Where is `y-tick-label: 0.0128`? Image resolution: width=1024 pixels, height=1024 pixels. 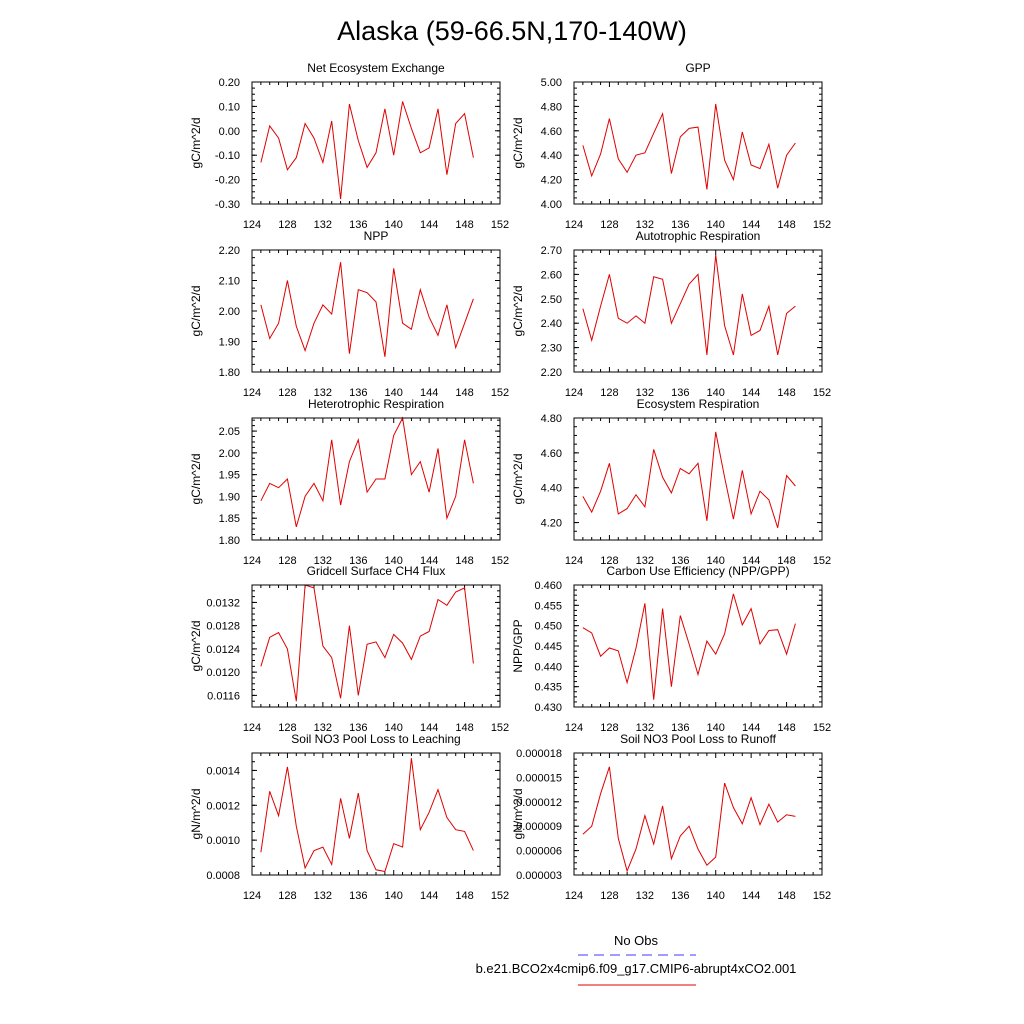
y-tick-label: 0.0128 is located at coordinates (223, 627).